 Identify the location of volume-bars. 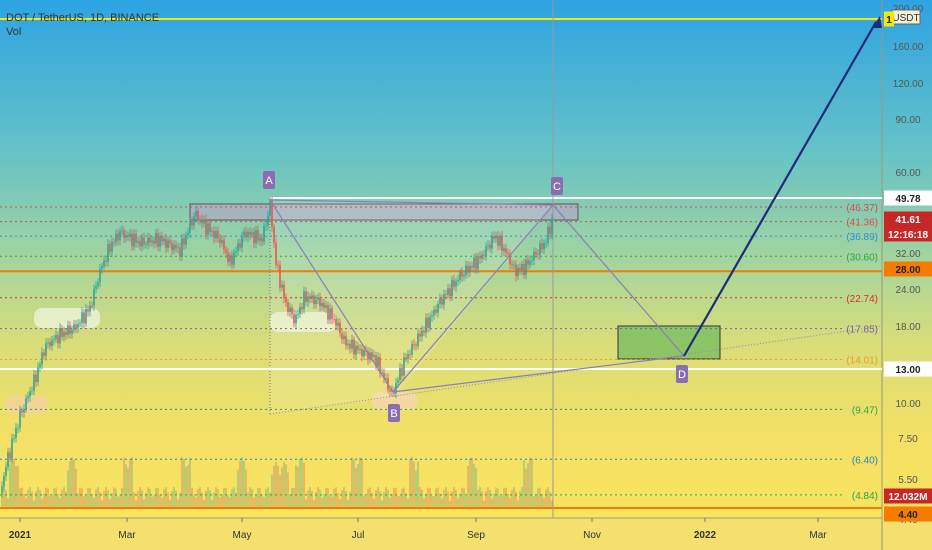
(277, 482).